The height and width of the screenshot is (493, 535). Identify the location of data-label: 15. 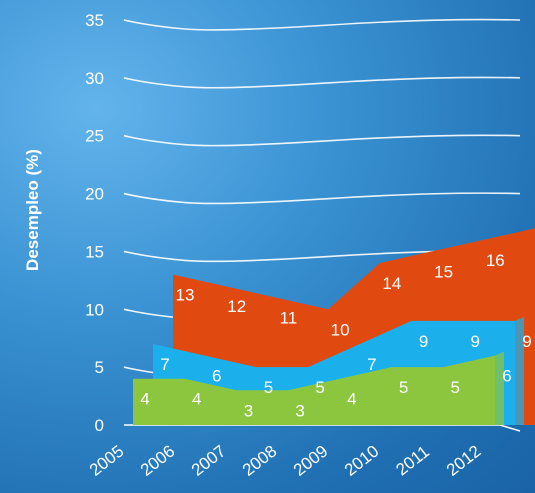
(443, 271).